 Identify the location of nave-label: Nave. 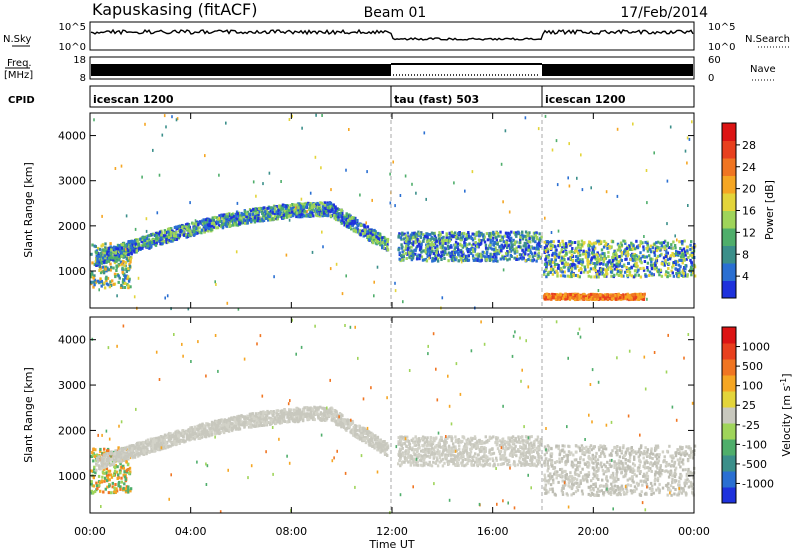
(763, 69).